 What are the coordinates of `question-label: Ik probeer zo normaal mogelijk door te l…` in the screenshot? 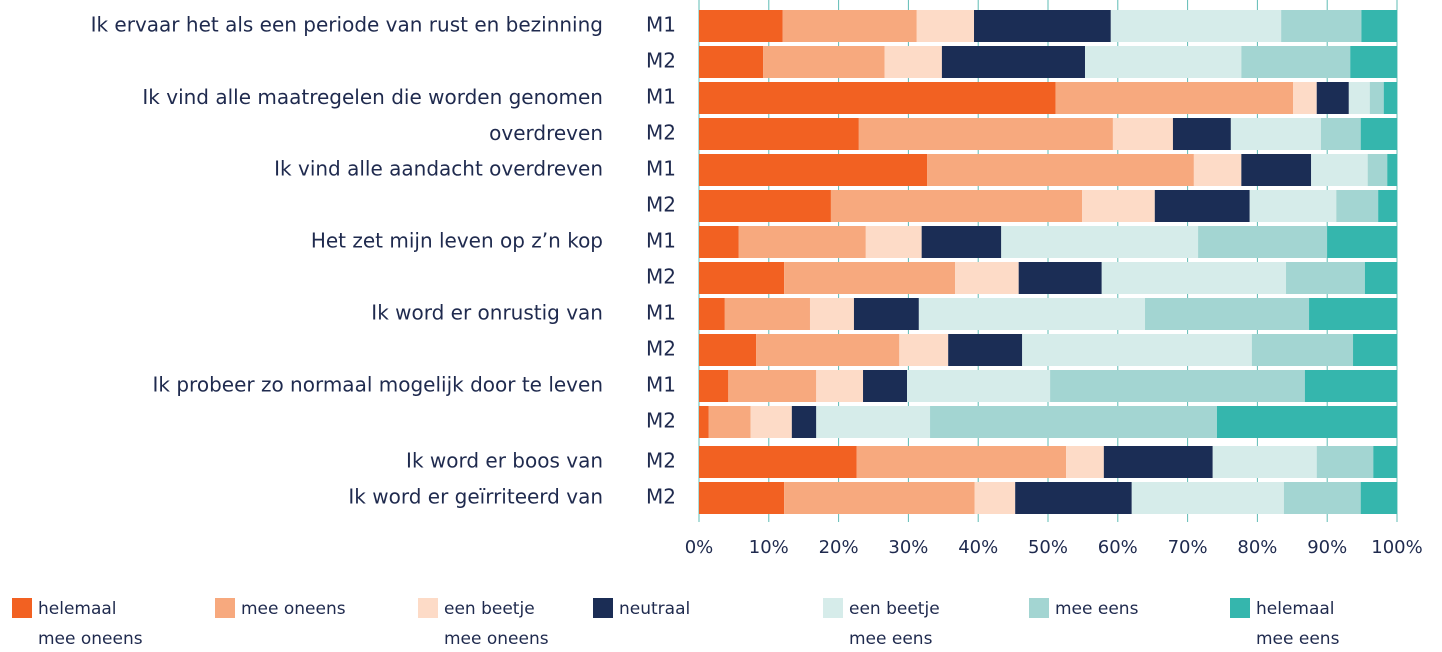 It's located at (378, 385).